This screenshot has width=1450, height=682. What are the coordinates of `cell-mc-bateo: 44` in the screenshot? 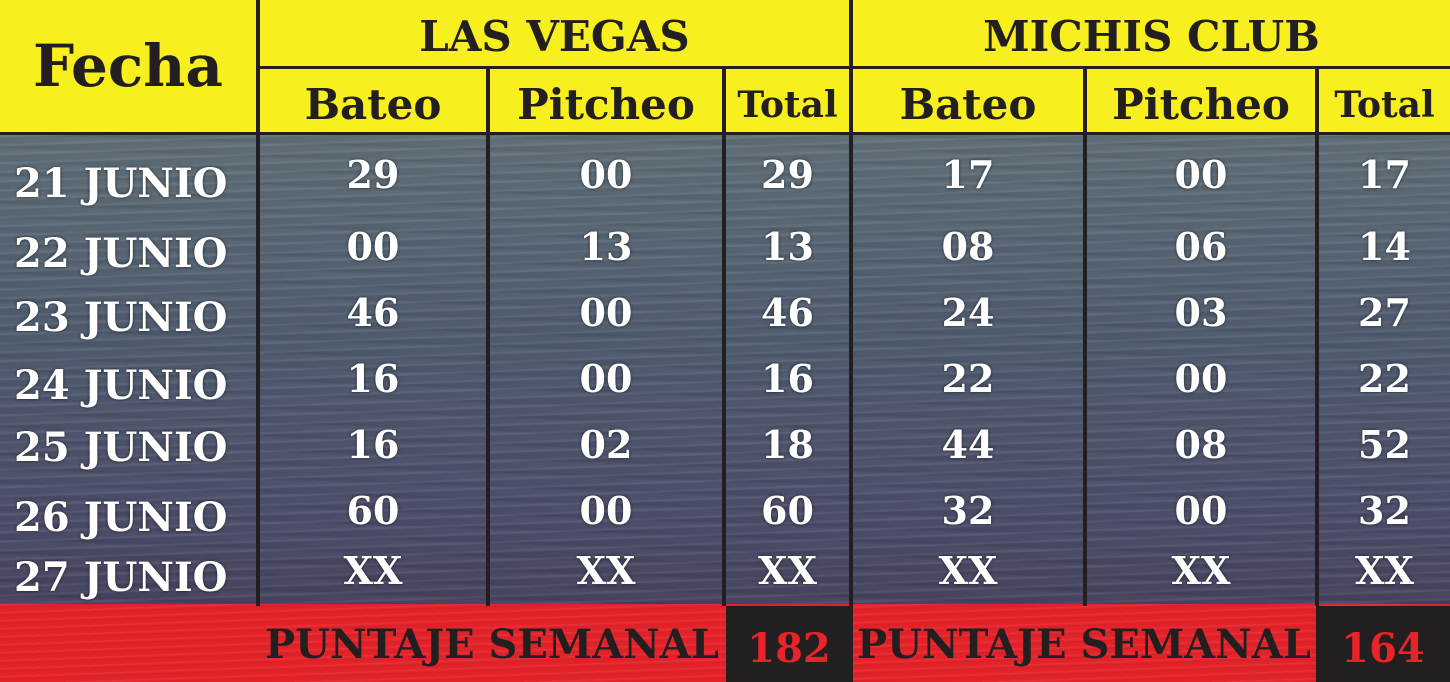 It's located at (968, 444).